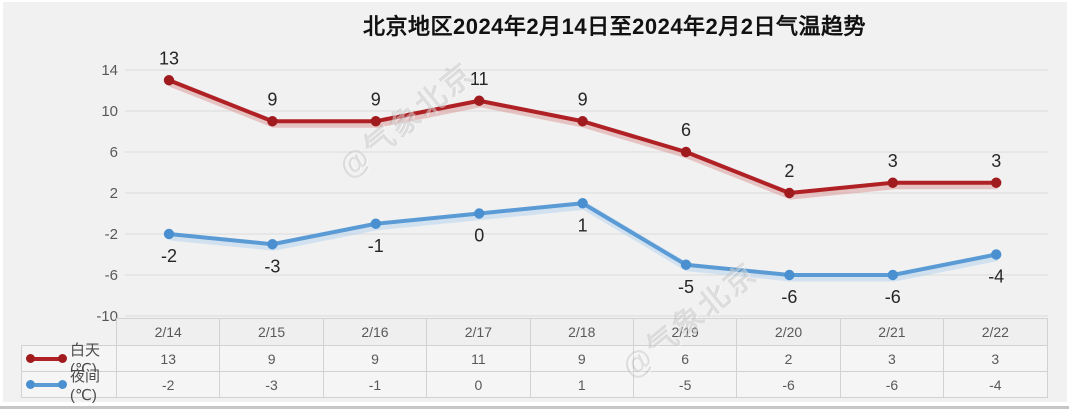 The image size is (1069, 411). Describe the element at coordinates (685, 385) in the screenshot. I see `night-value: -5` at that location.